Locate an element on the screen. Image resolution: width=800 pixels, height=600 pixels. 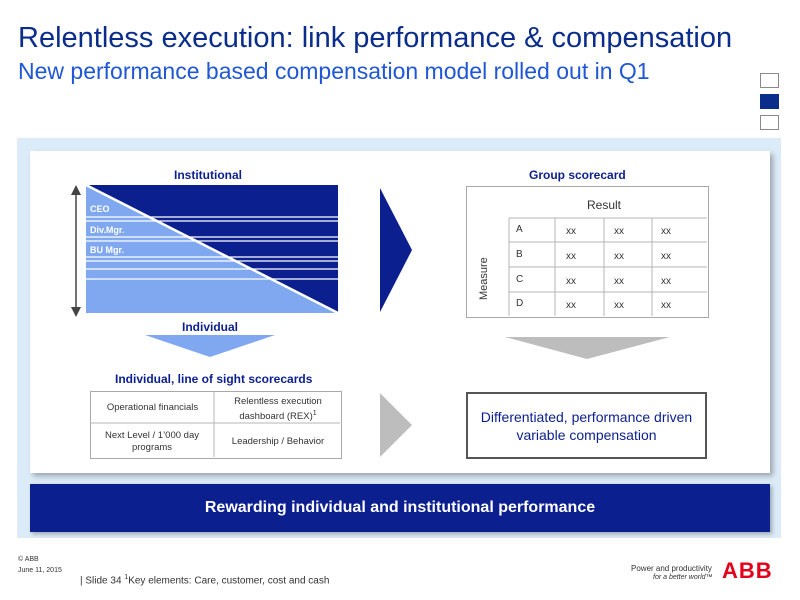
down-arrow-right-icon is located at coordinates (587, 348).